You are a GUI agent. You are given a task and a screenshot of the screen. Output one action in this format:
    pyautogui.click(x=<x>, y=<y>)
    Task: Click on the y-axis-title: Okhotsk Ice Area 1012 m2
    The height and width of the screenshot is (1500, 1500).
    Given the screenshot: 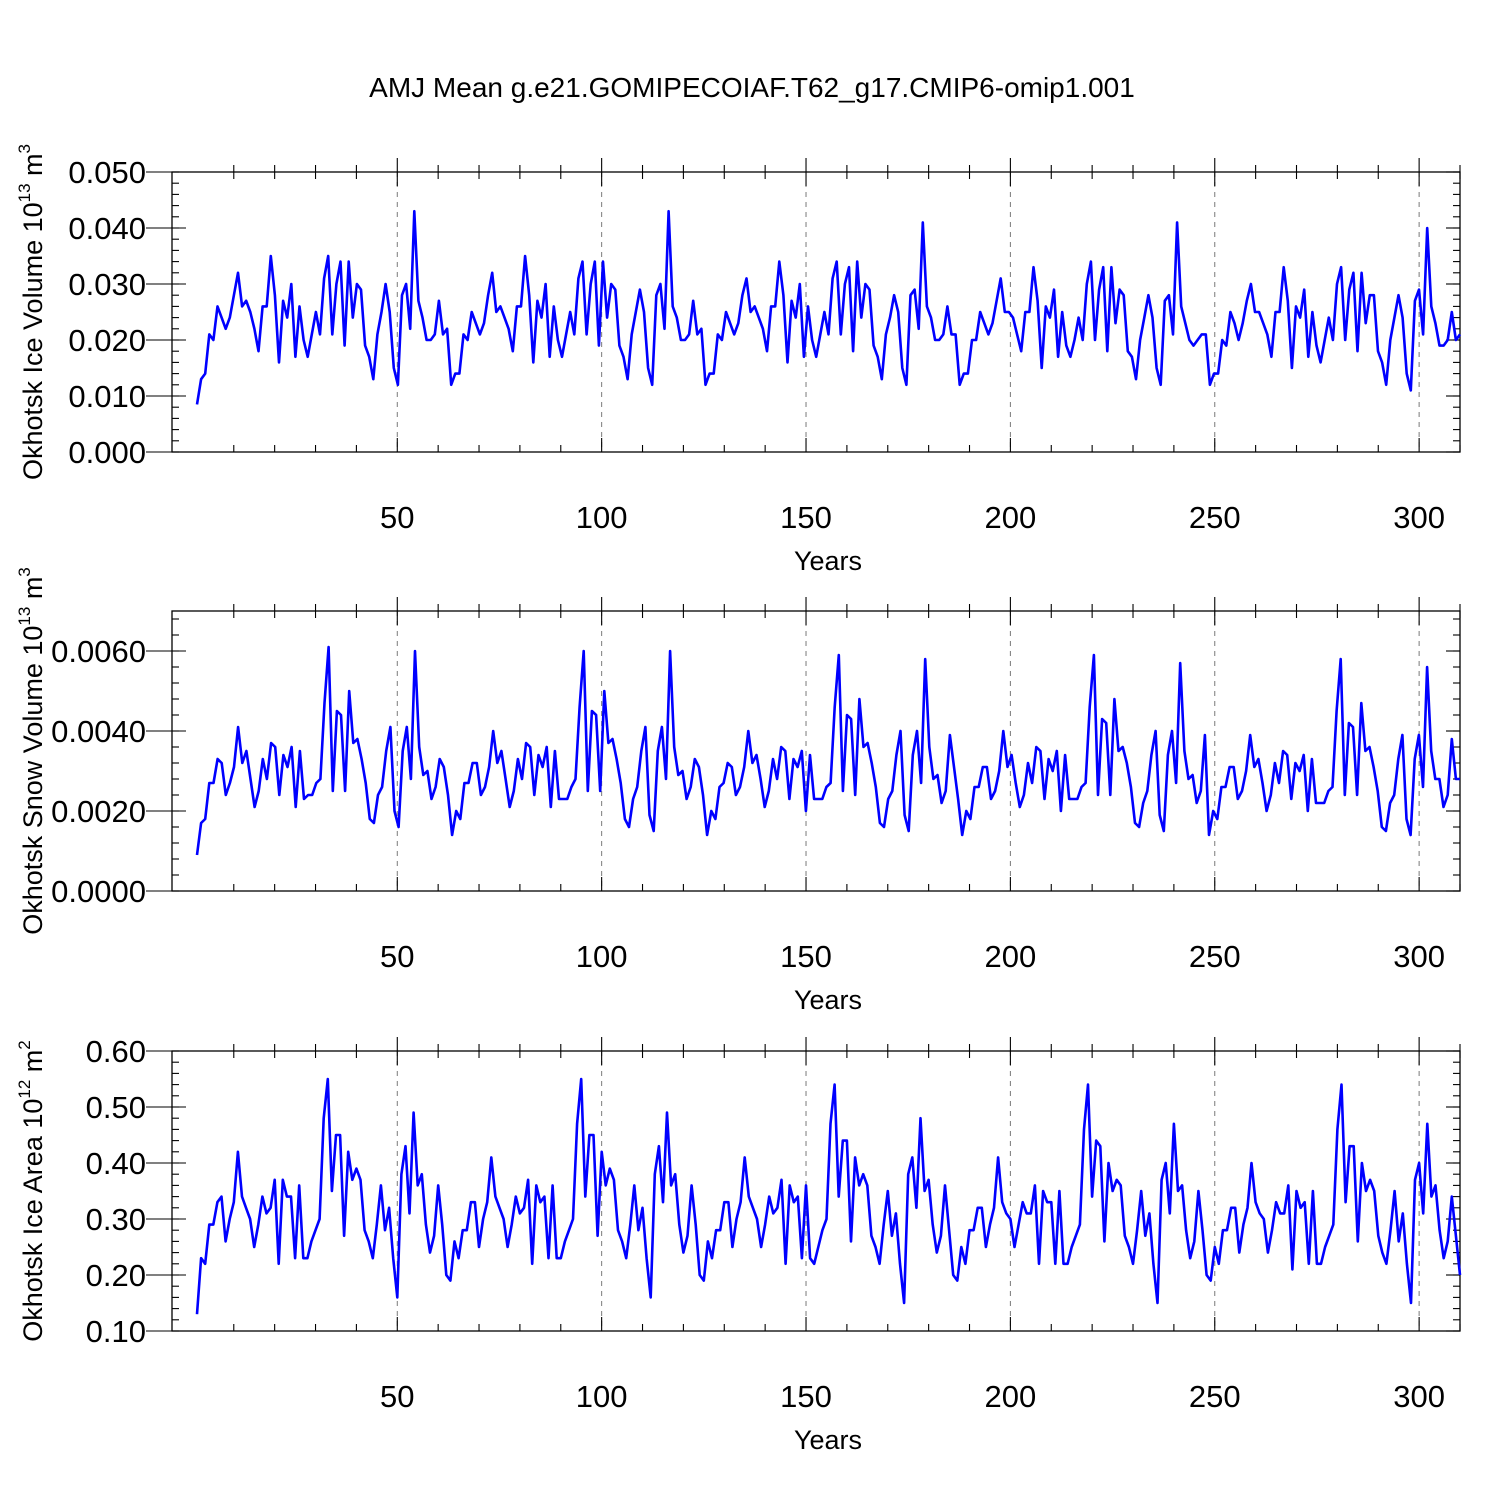 What is the action you would take?
    pyautogui.click(x=31, y=1191)
    